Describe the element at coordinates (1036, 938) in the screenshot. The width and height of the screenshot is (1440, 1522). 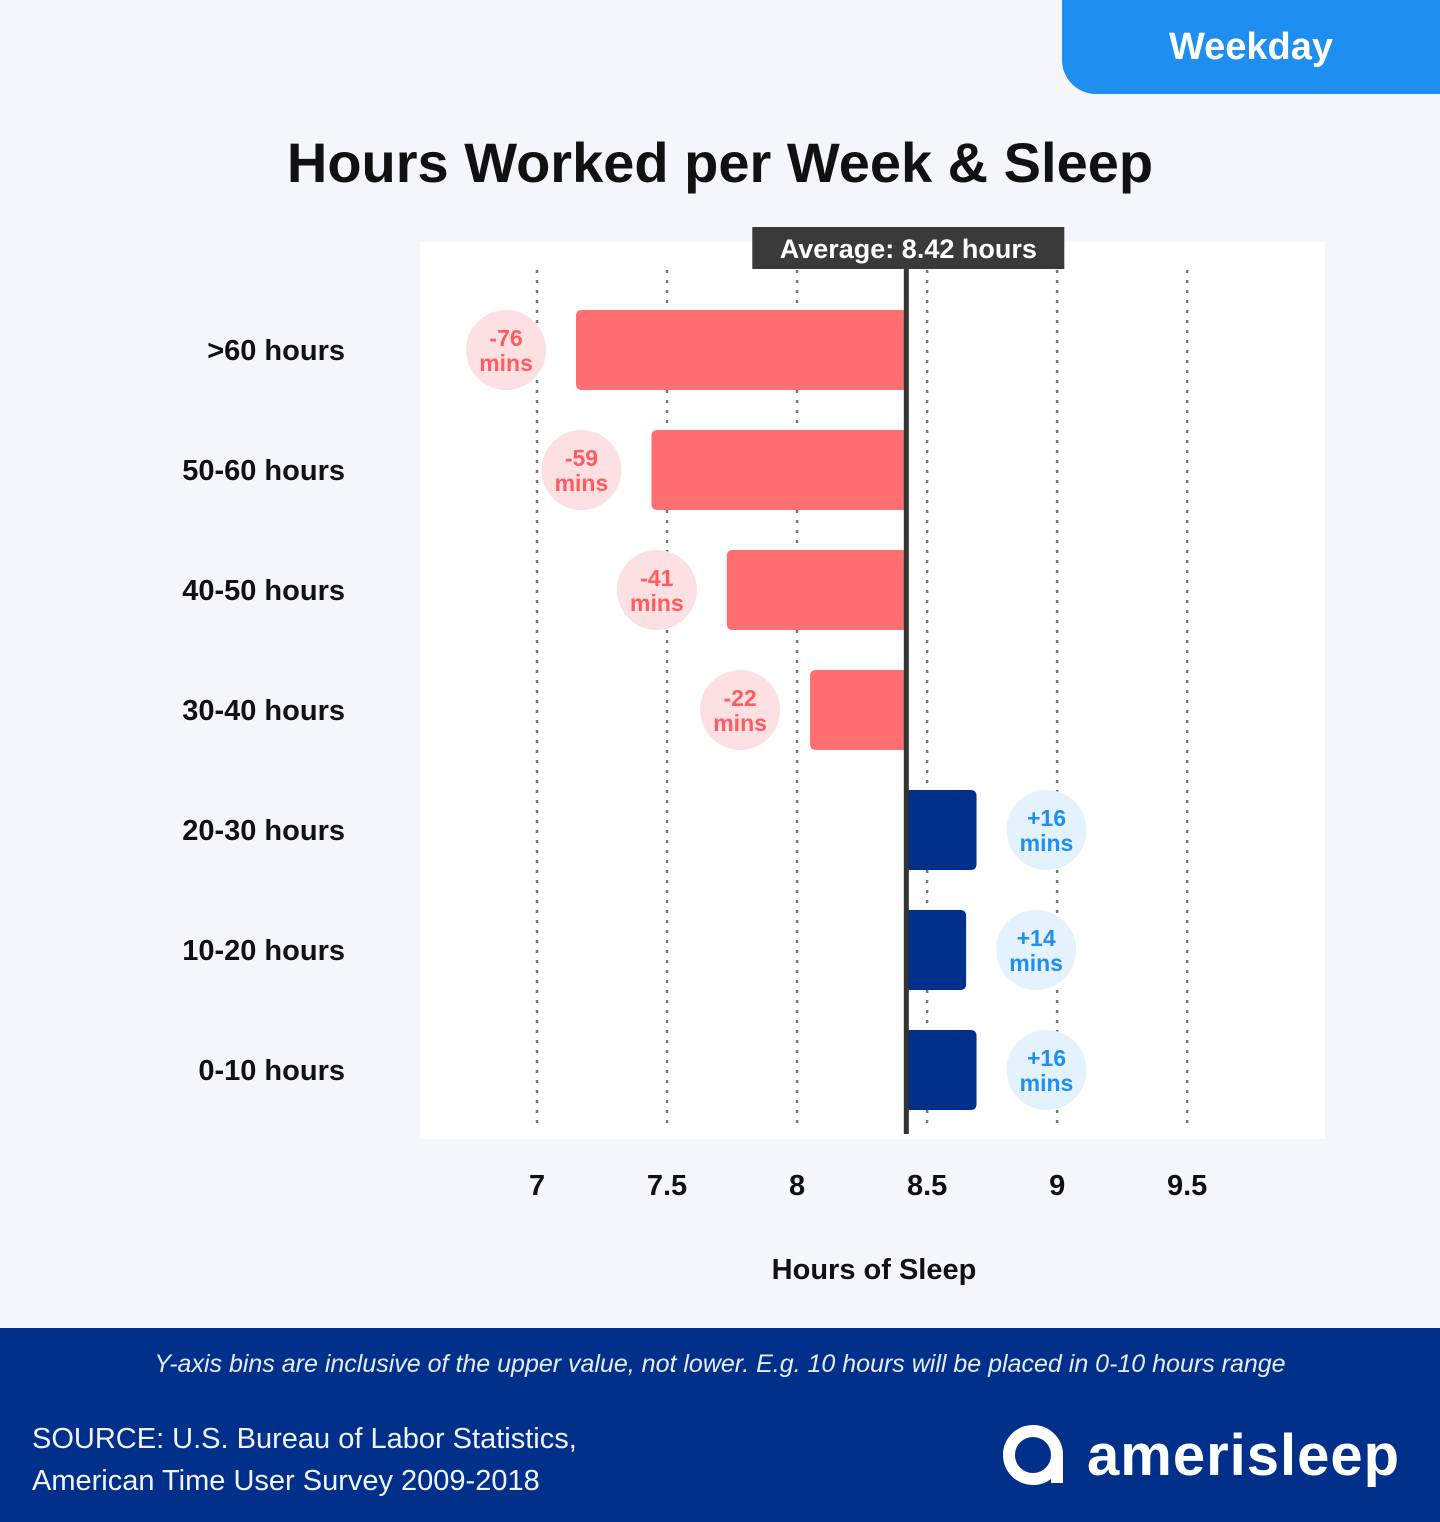
I see `difference-value: +14` at that location.